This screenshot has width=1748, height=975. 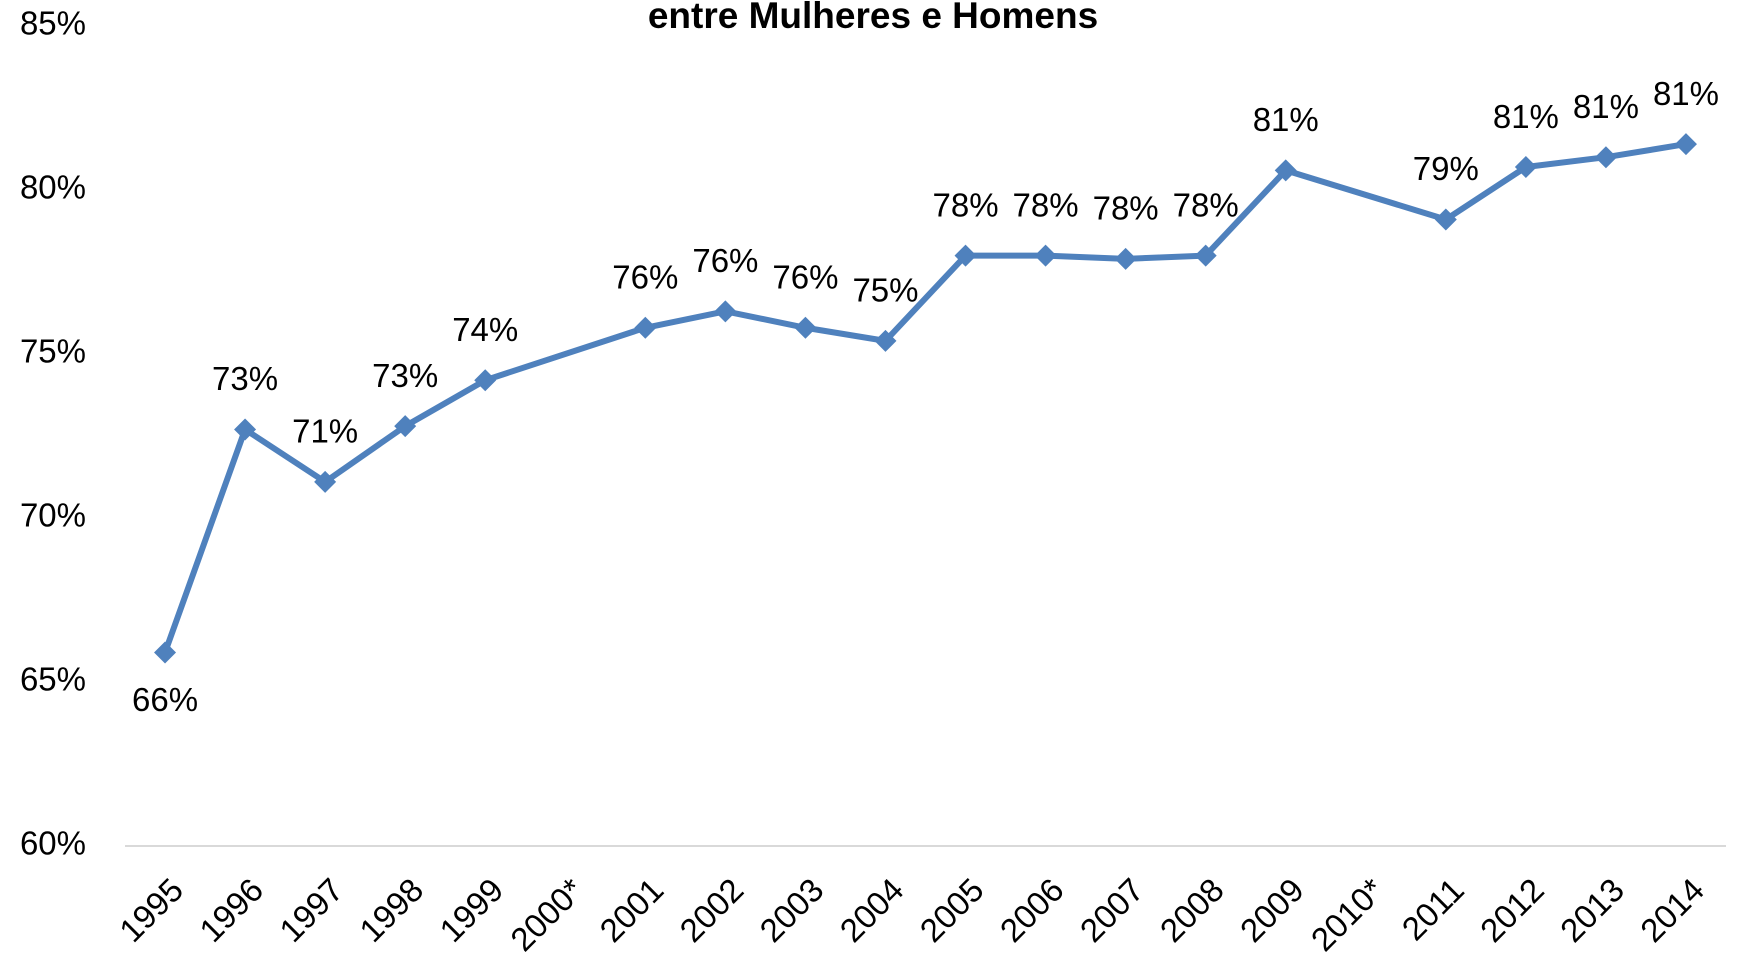 What do you see at coordinates (631, 910) in the screenshot?
I see `x-tick-label: 2001` at bounding box center [631, 910].